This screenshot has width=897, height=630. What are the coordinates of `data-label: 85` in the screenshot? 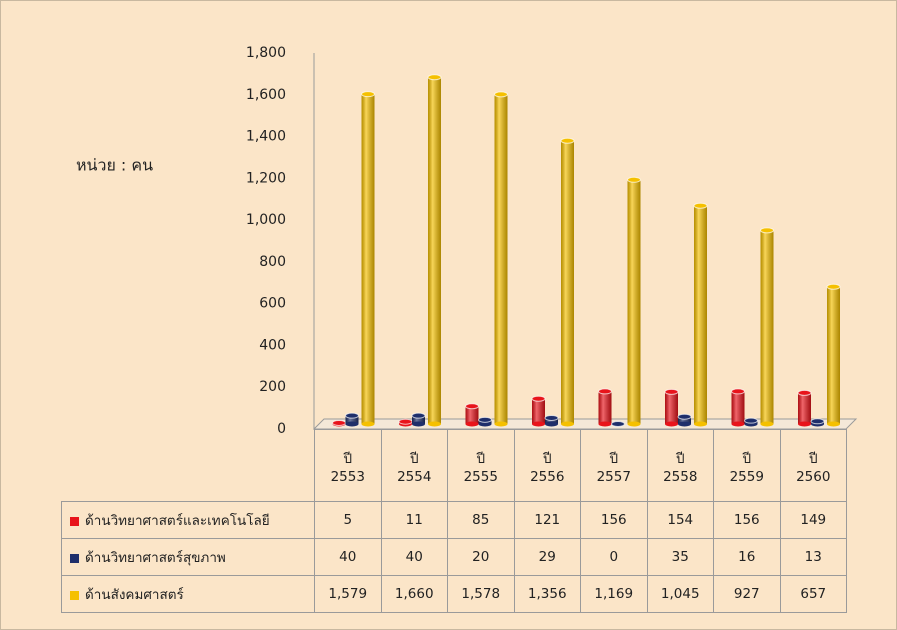 It's located at (481, 520).